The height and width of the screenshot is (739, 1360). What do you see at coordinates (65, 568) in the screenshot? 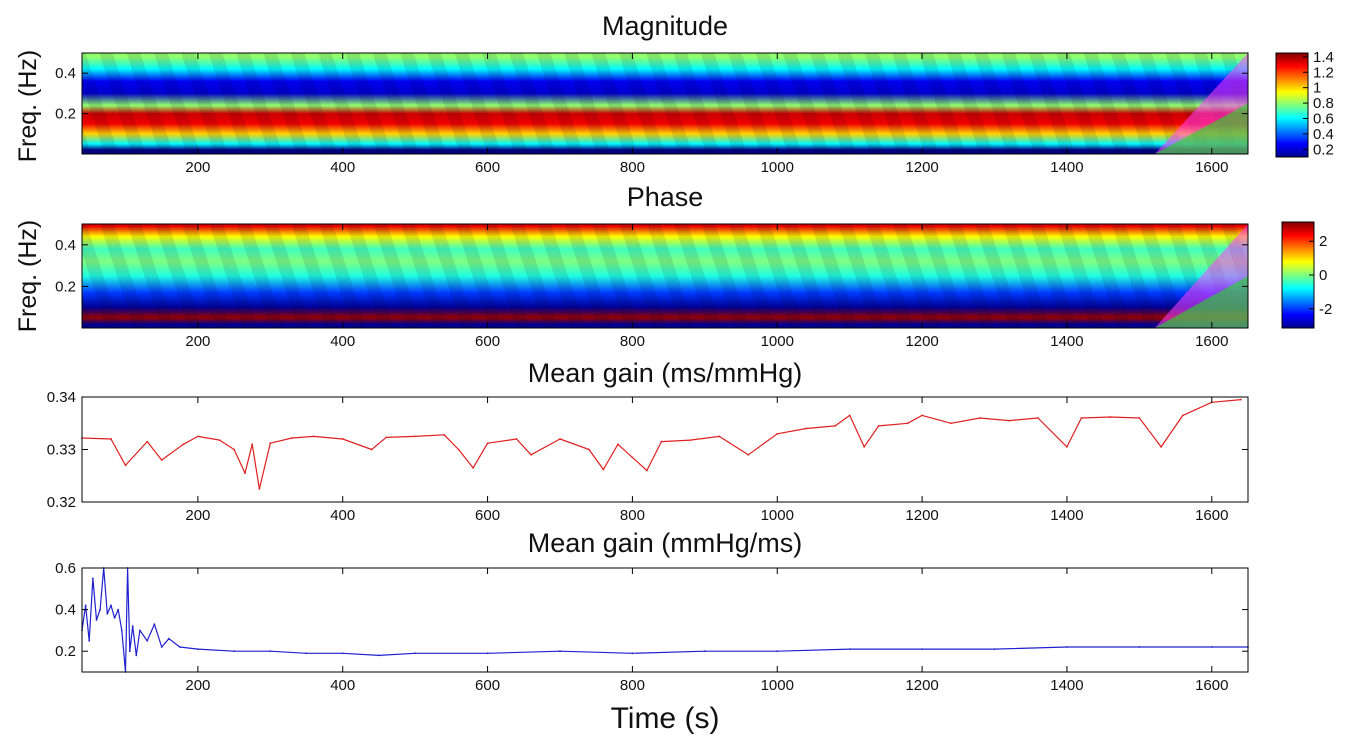
I see `y-tick-label: 0.6` at bounding box center [65, 568].